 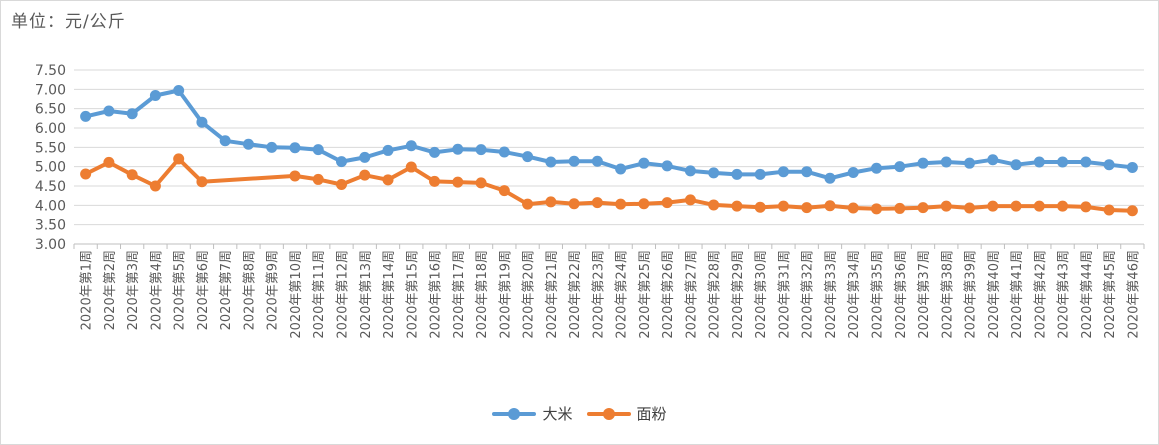 What do you see at coordinates (50, 129) in the screenshot?
I see `y-tick-label: 6.00` at bounding box center [50, 129].